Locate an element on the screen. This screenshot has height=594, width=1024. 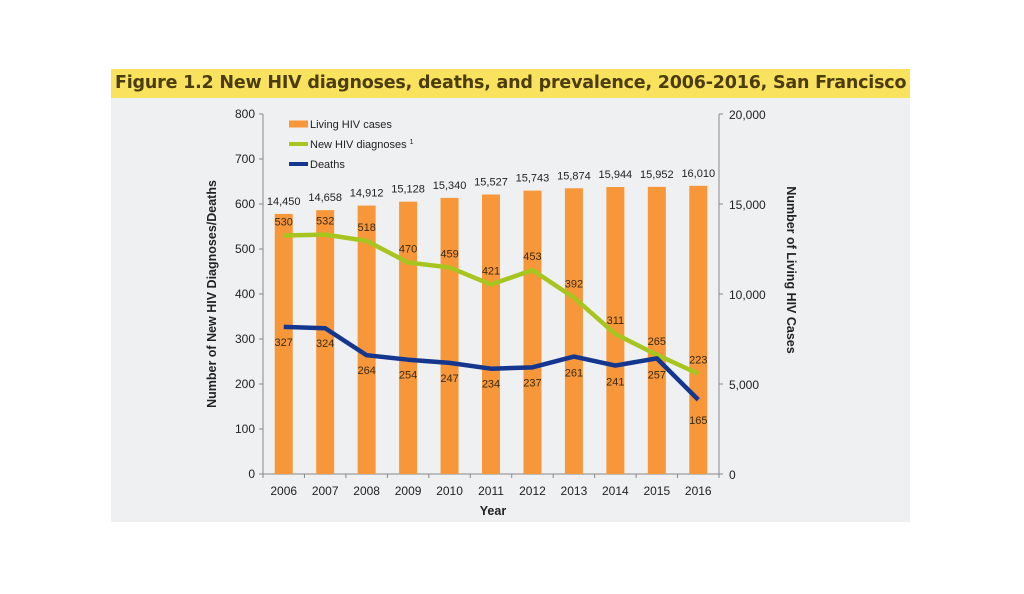
legend: Living HIV cases New HIV diagnoses 1 Deaths is located at coordinates (351, 145).